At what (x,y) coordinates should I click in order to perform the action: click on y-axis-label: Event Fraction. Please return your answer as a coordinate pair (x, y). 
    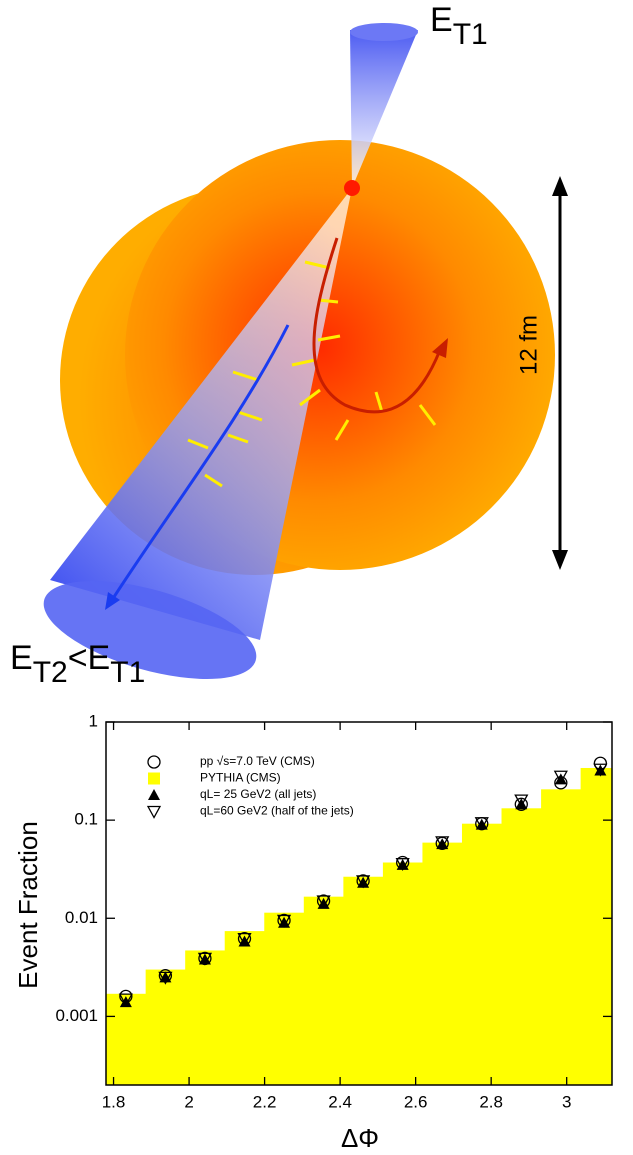
    Looking at the image, I should click on (28, 905).